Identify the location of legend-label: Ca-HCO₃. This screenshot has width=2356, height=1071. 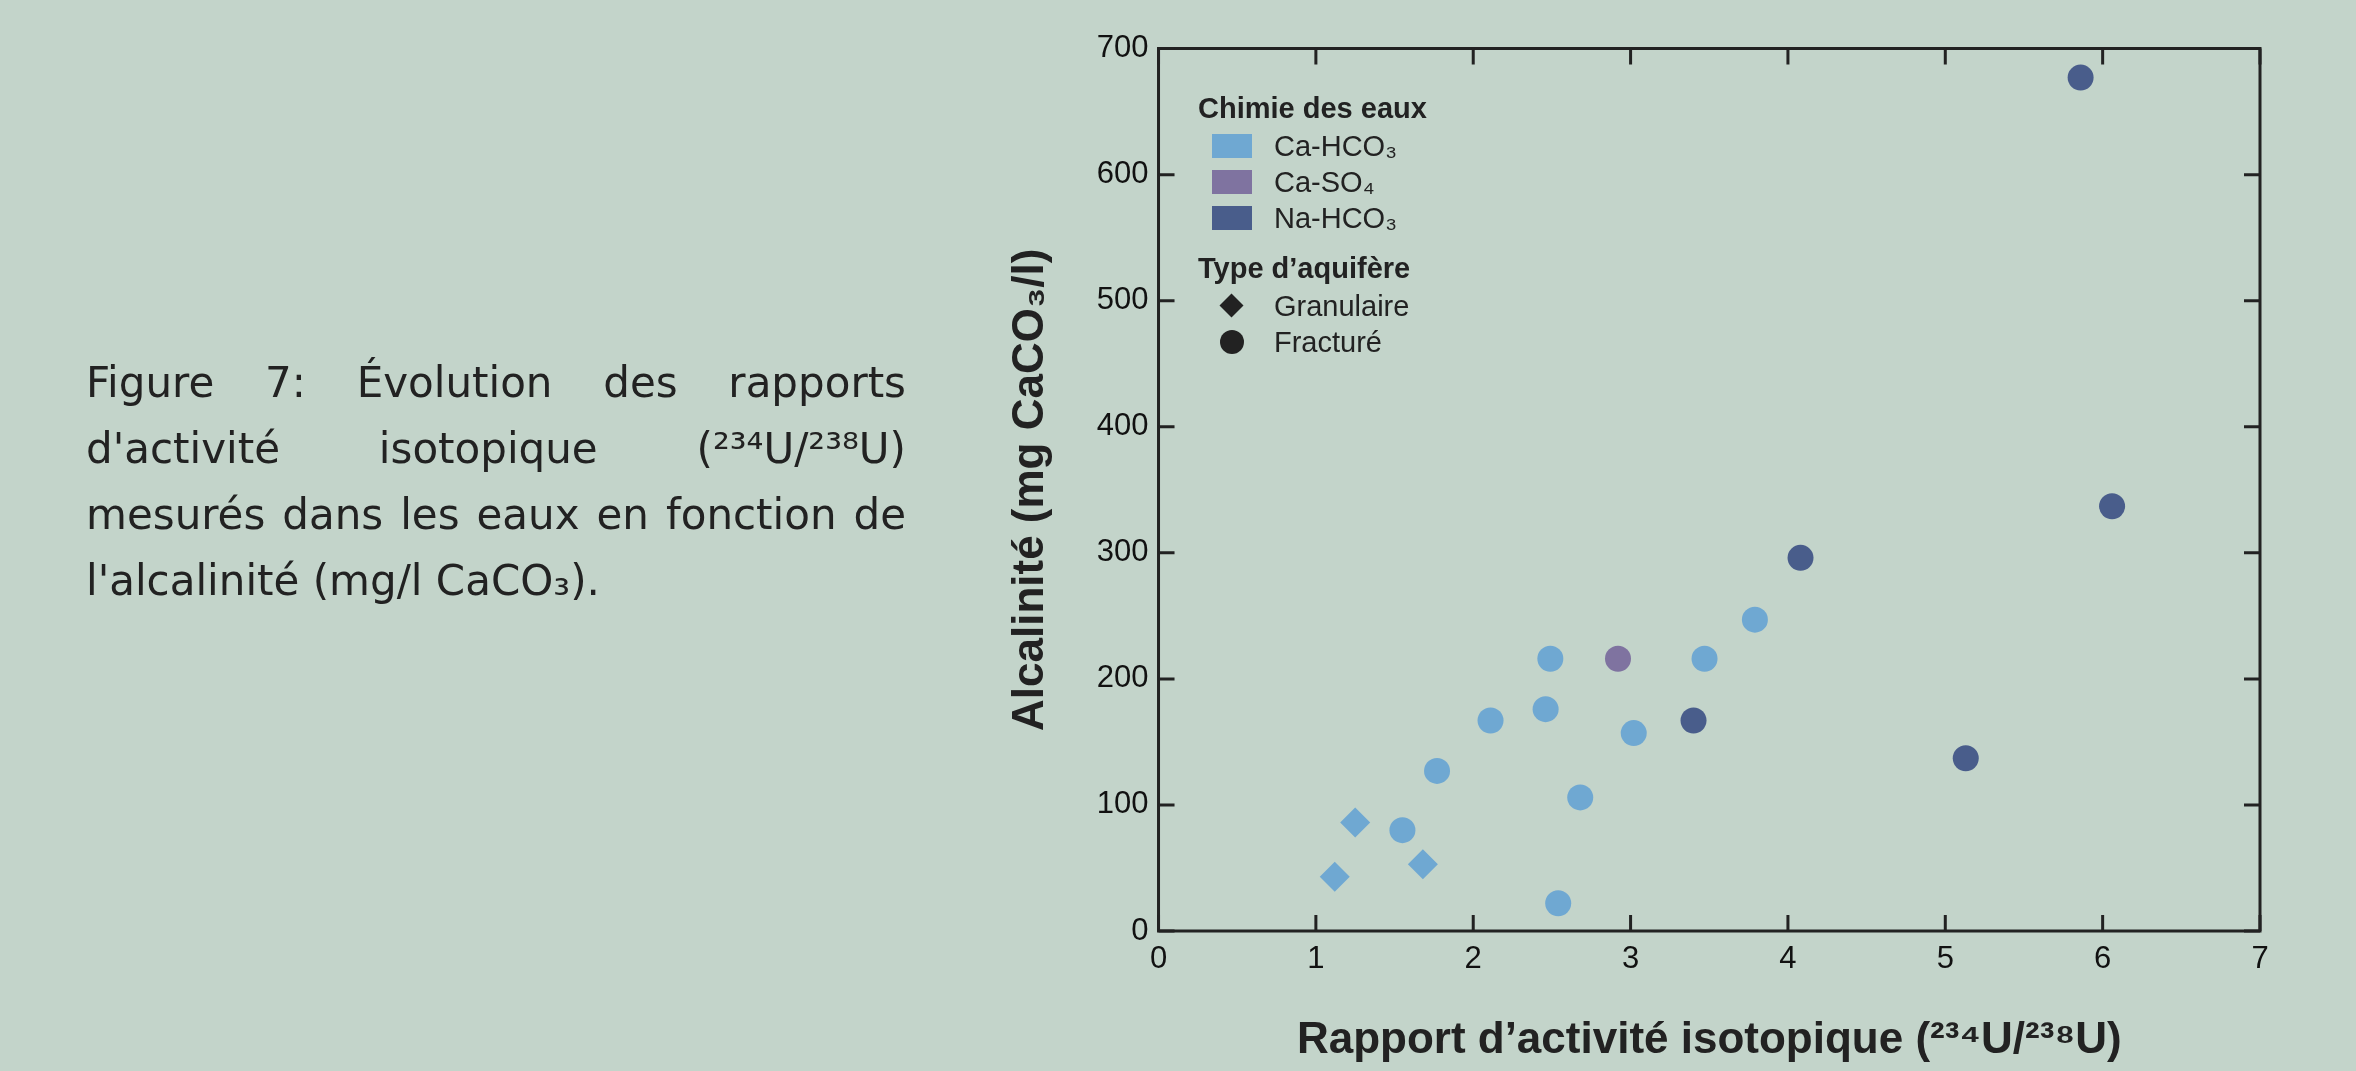
(1335, 146).